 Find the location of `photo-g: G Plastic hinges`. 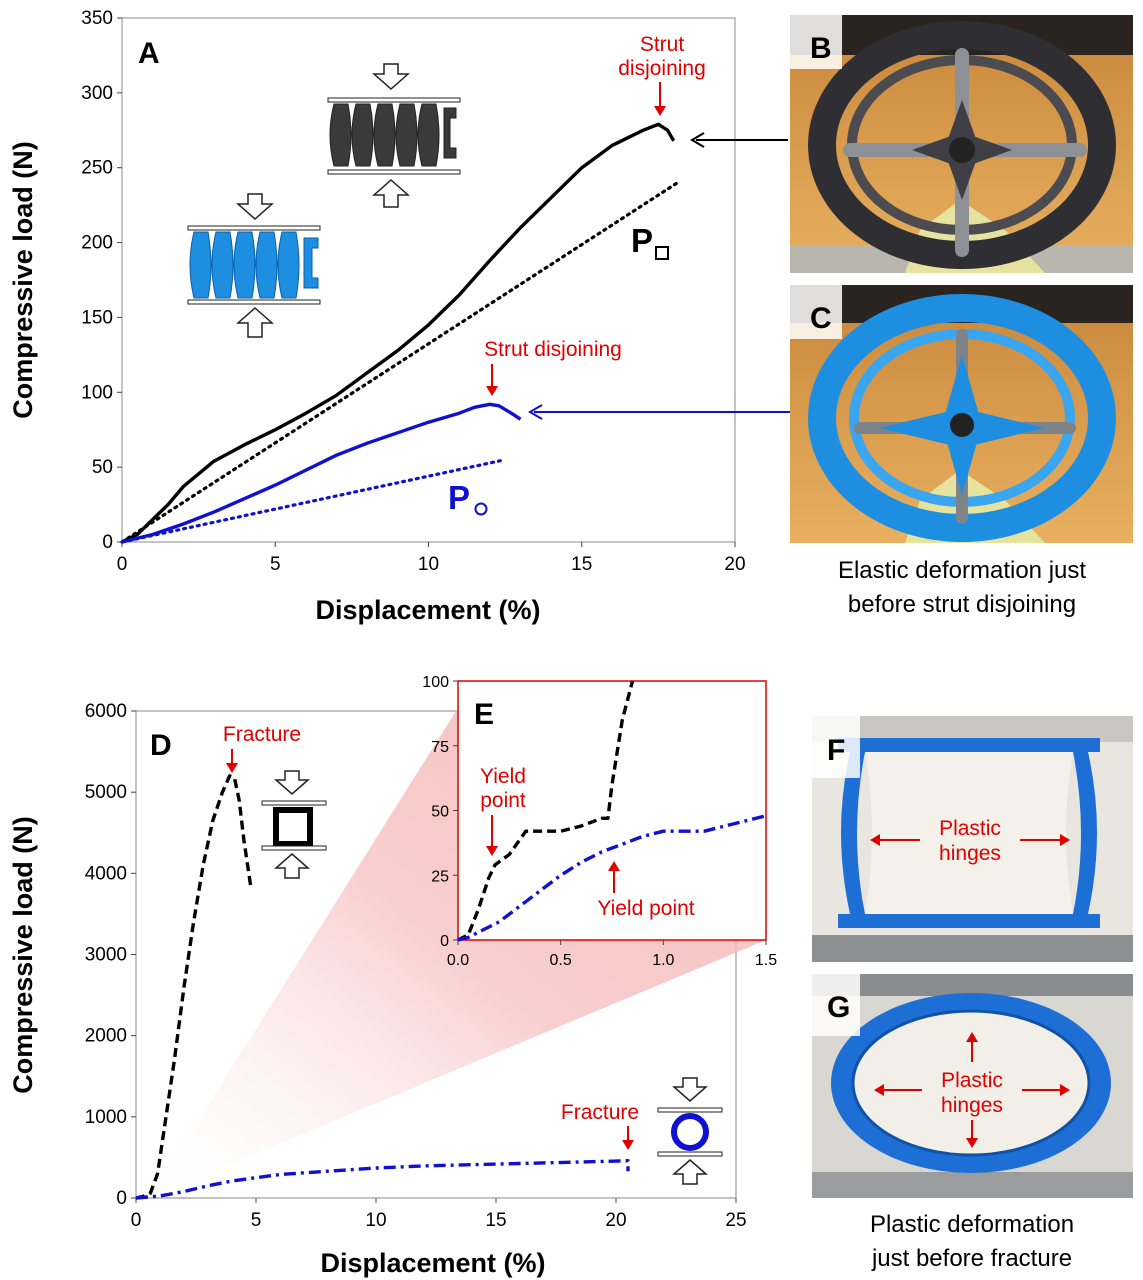

photo-g: G Plastic hinges is located at coordinates (972, 1086).